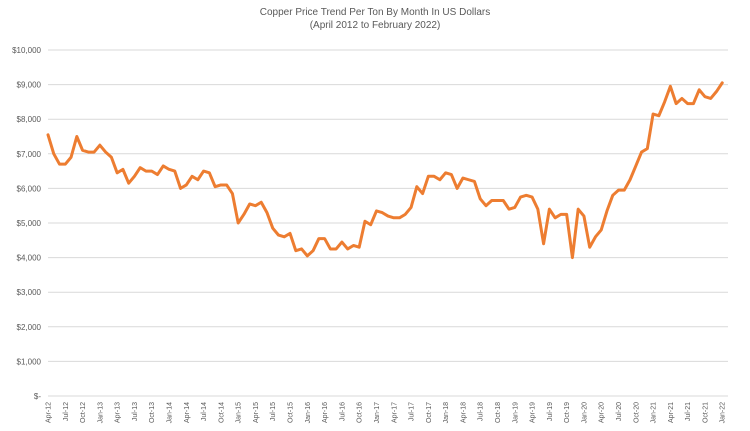 This screenshot has height=431, width=750. I want to click on x-tick-label: Oct-17, so click(429, 412).